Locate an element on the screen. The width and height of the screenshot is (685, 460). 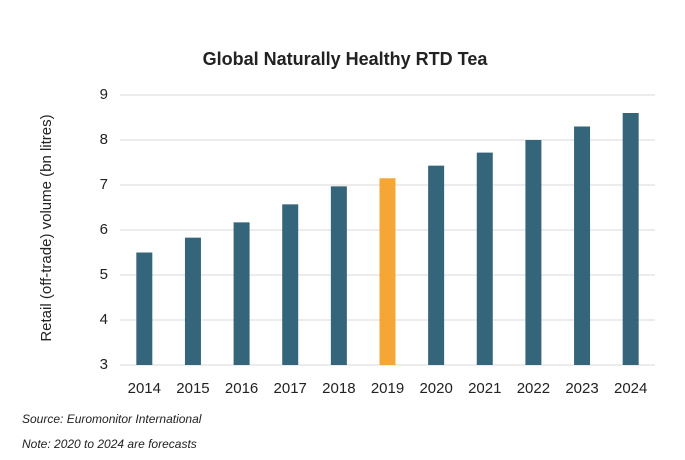
note: Note: 2020 to 2024 are forecasts is located at coordinates (109, 444).